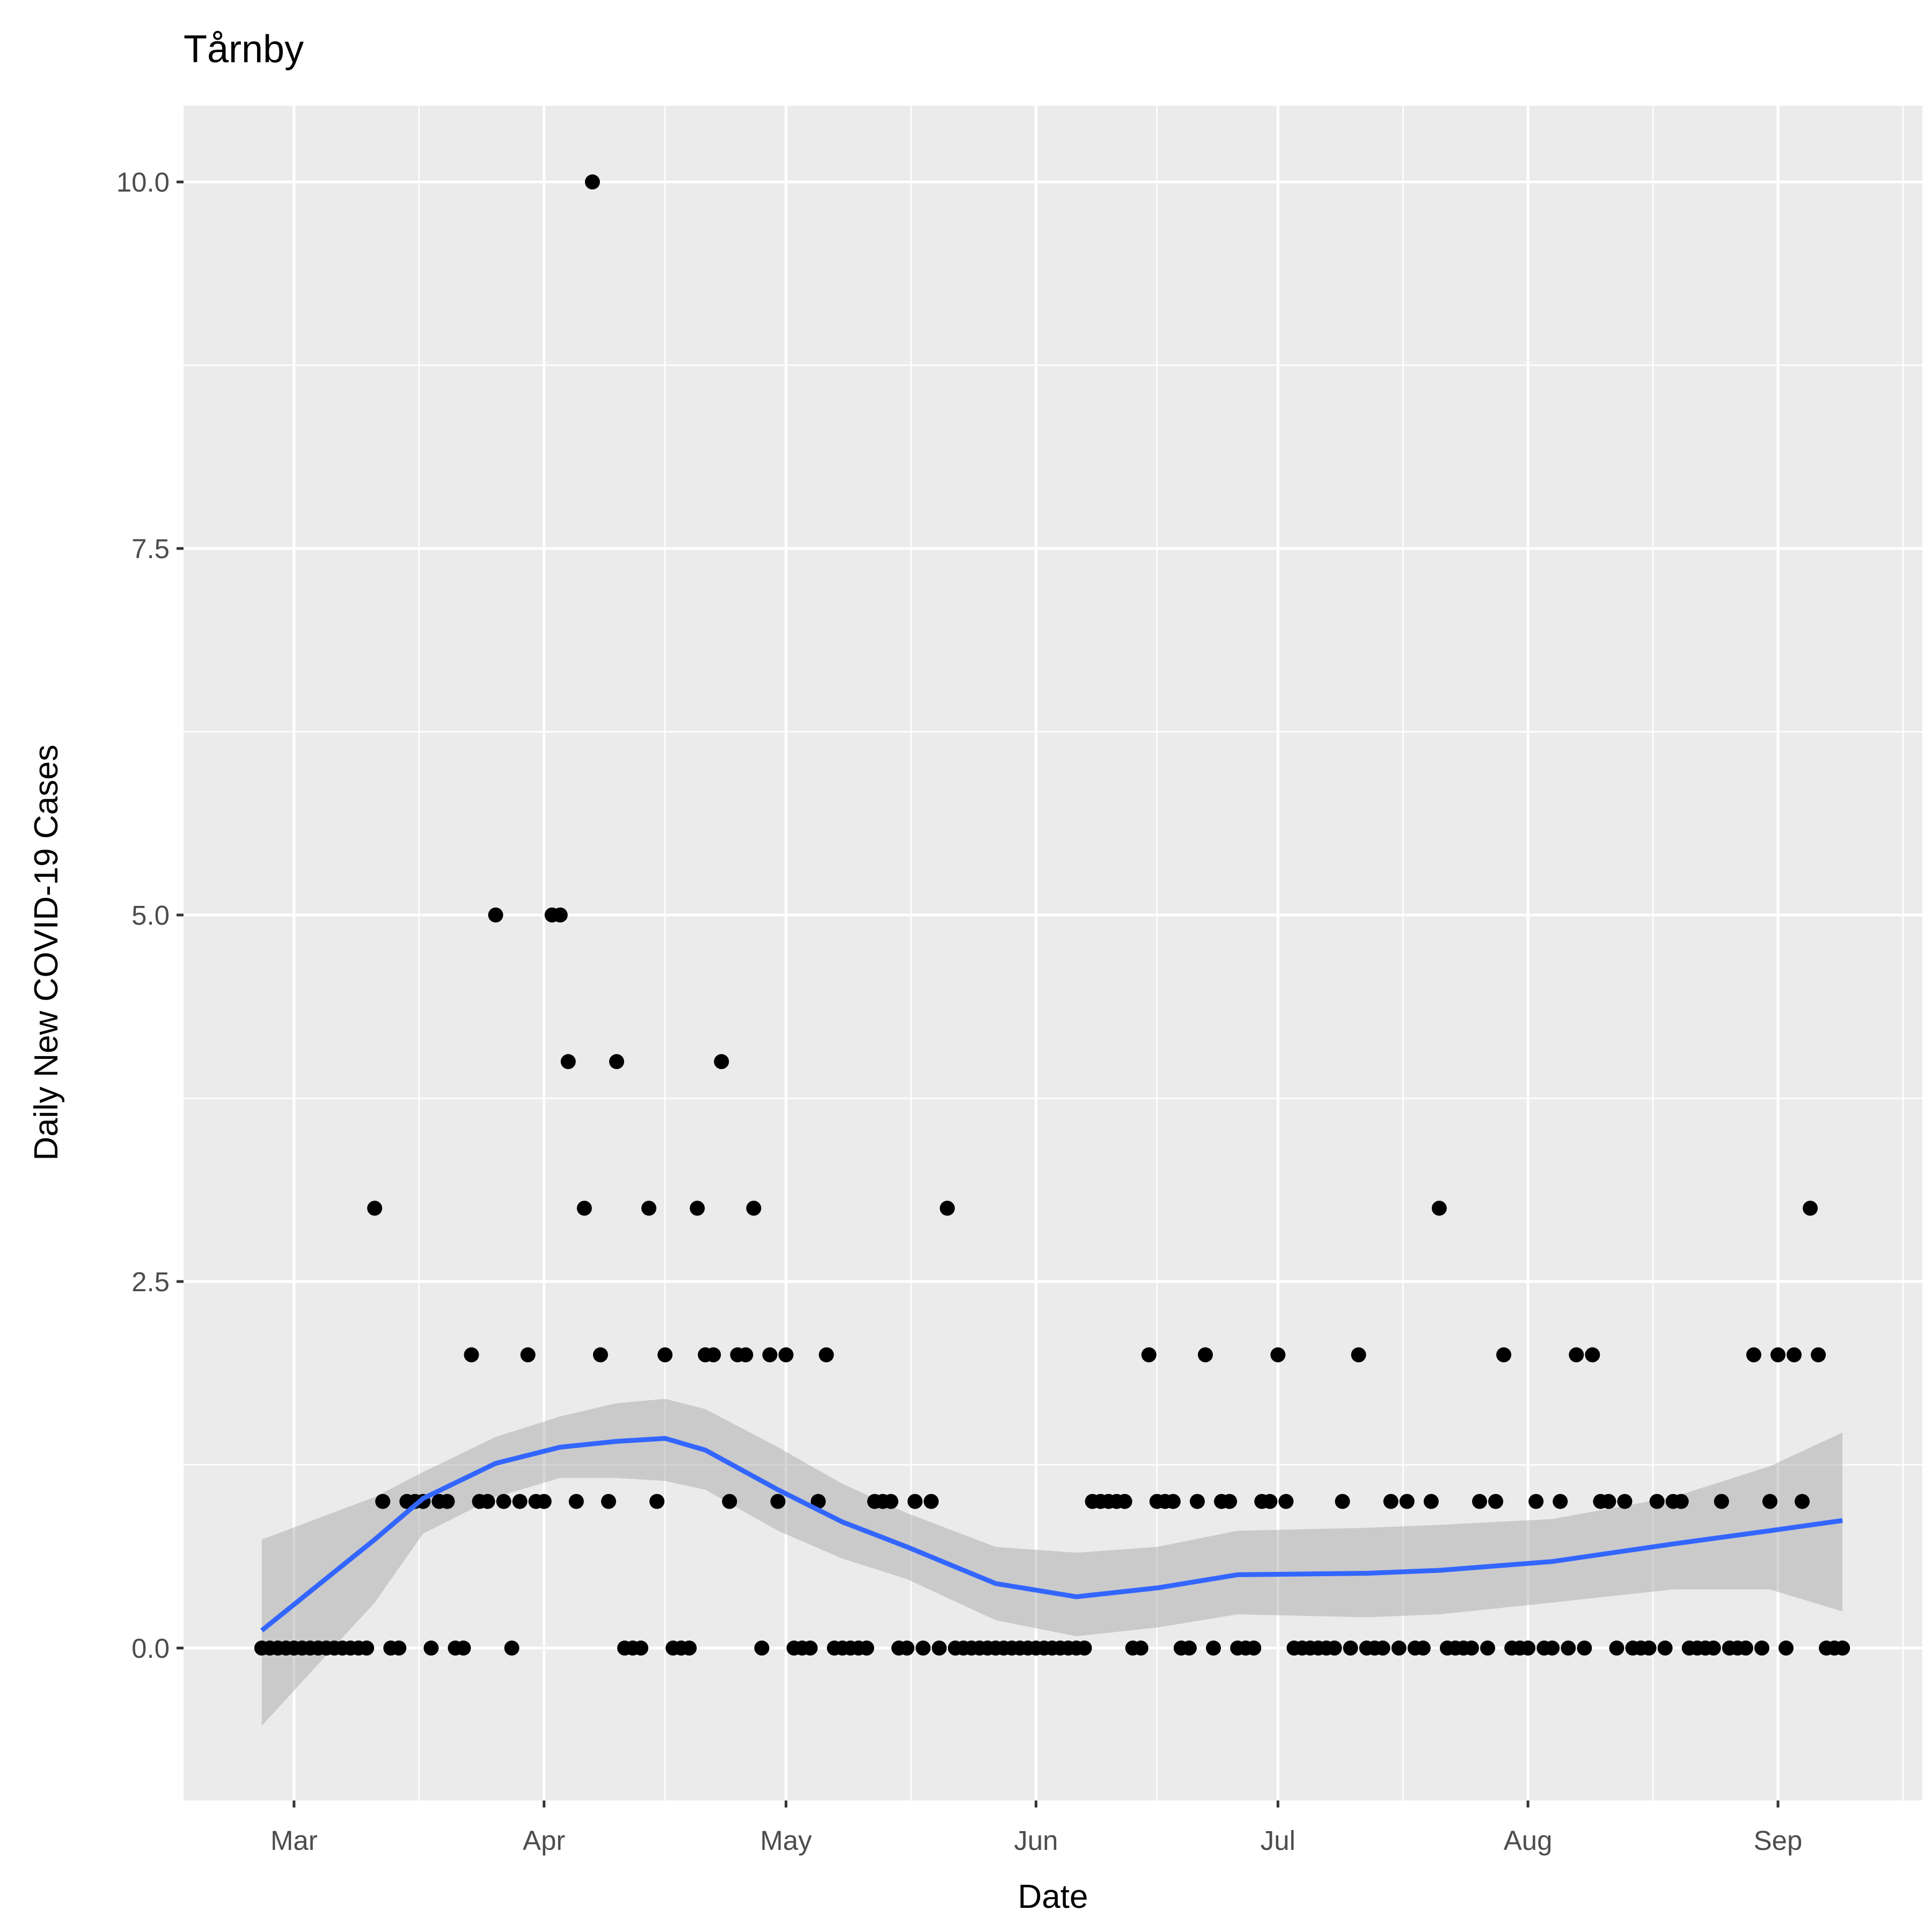 The height and width of the screenshot is (1932, 1932). What do you see at coordinates (294, 1840) in the screenshot?
I see `x-tick-label: Mar` at bounding box center [294, 1840].